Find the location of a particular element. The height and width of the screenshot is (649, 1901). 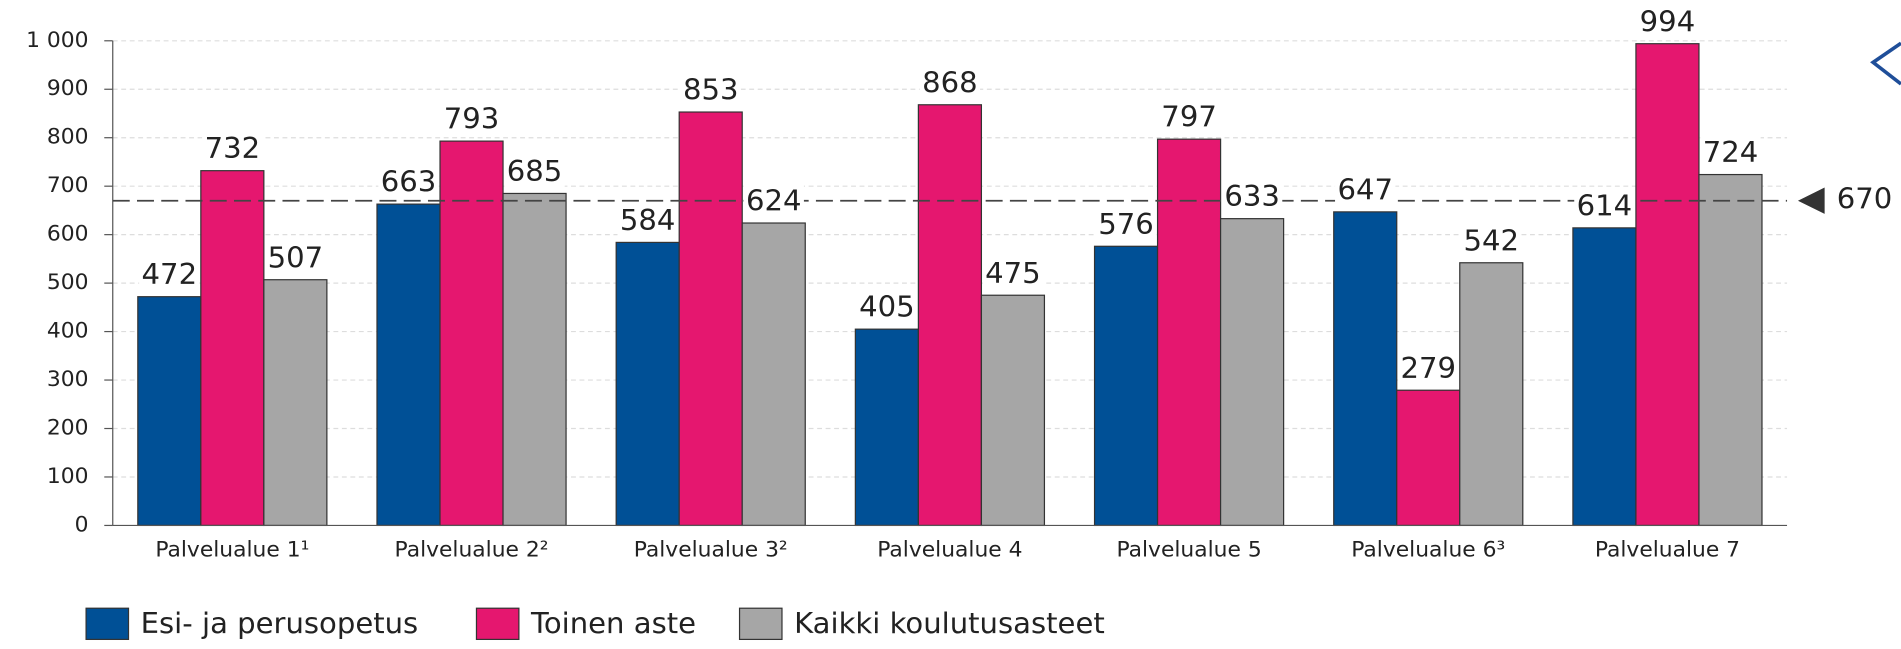

value-label: 576 is located at coordinates (1126, 224).